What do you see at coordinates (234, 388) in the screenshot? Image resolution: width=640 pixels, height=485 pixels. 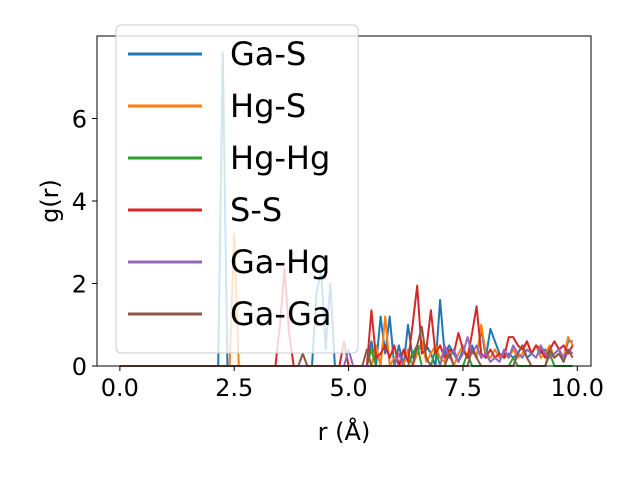 I see `x-tick-label: 2.5` at bounding box center [234, 388].